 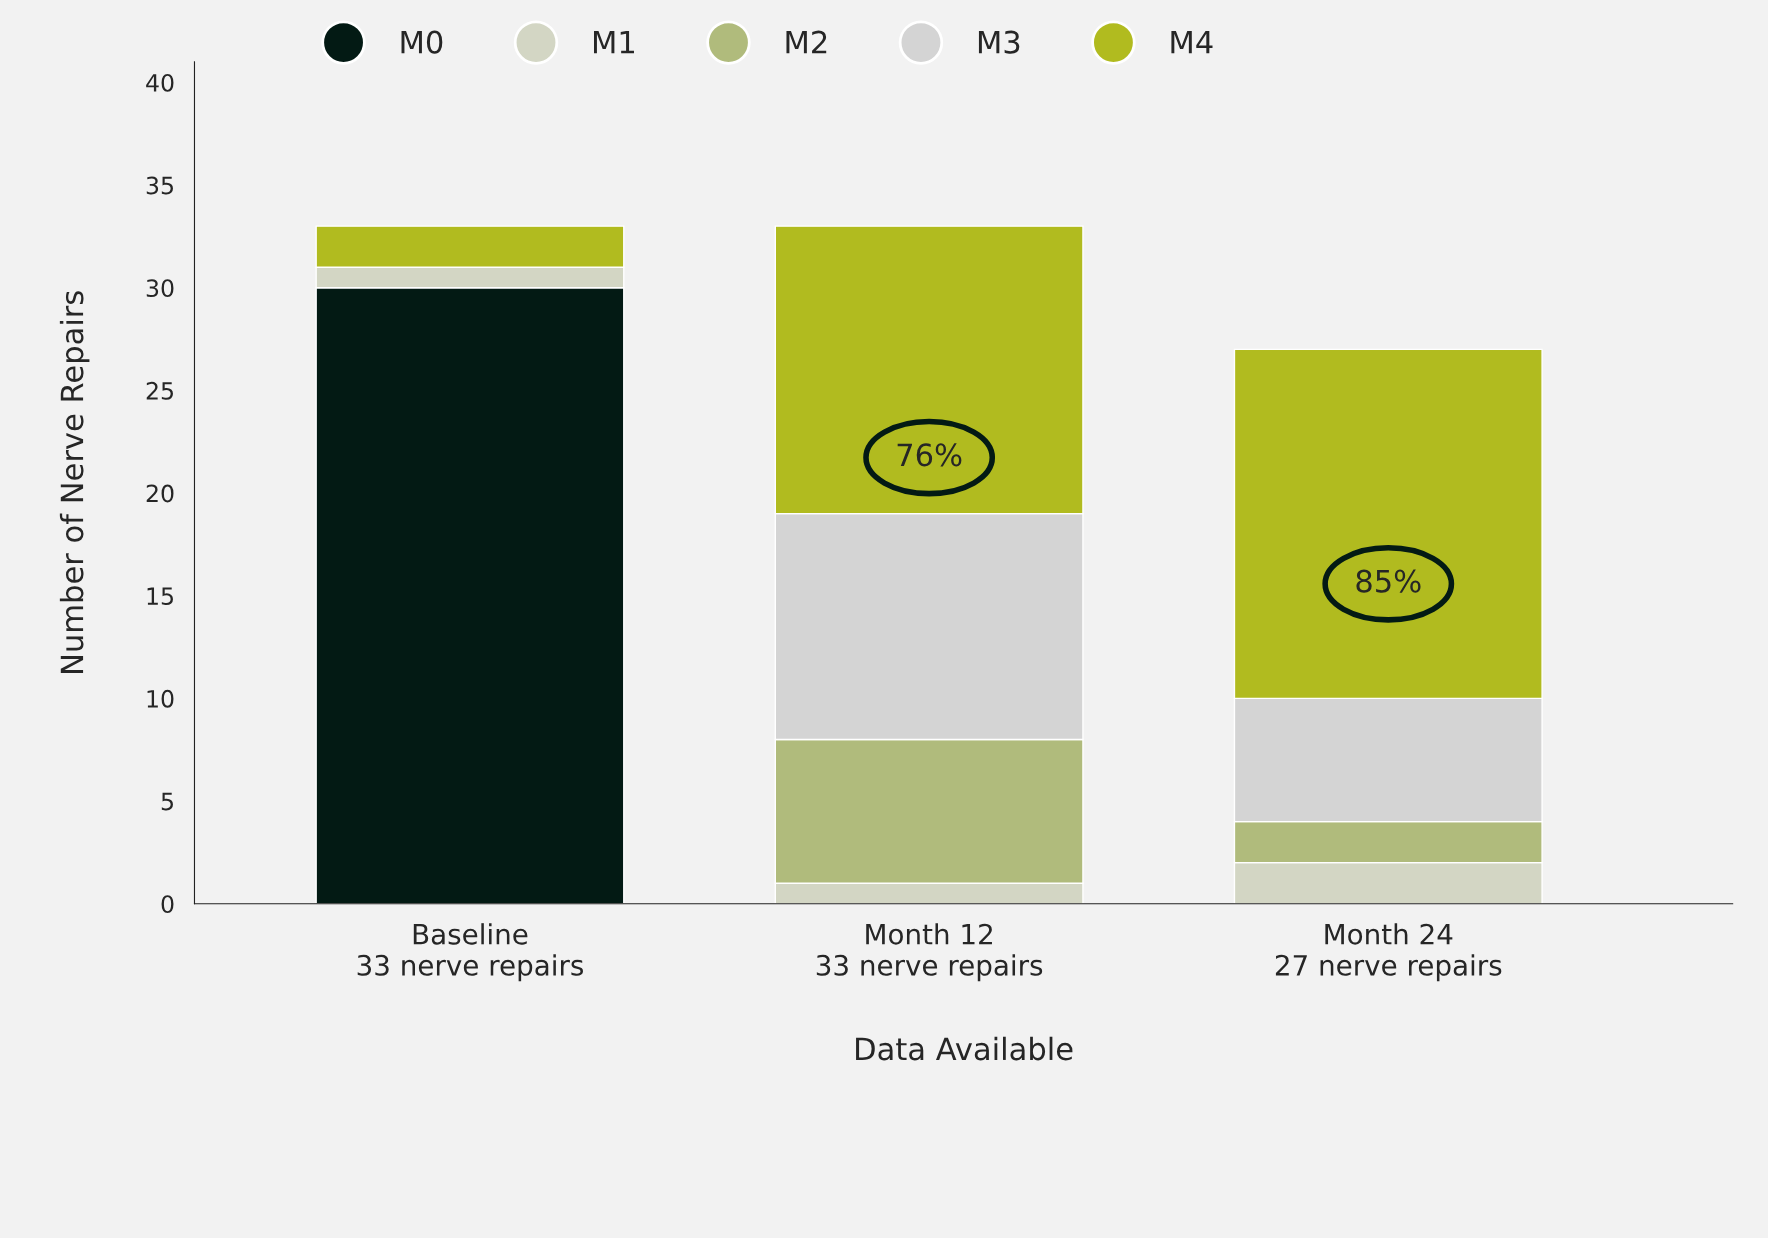 What do you see at coordinates (160, 288) in the screenshot?
I see `y-tick-label: 30` at bounding box center [160, 288].